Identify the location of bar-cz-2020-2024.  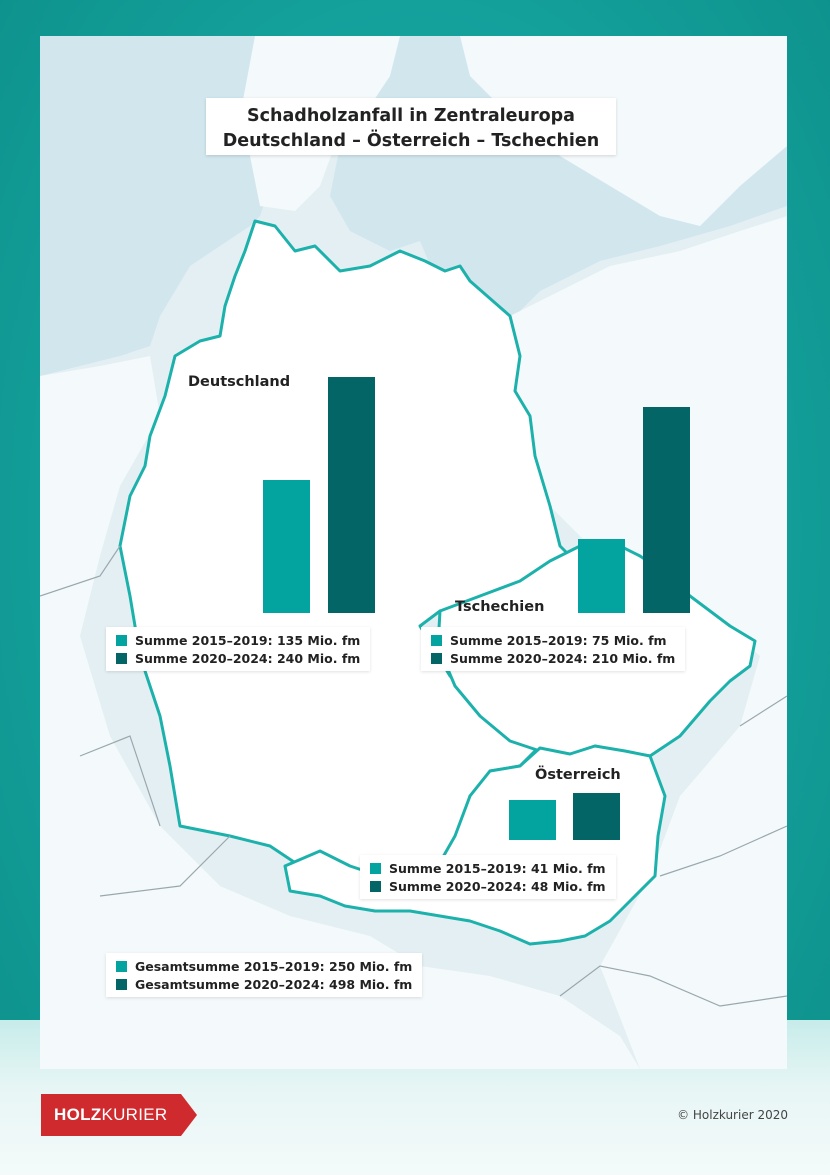
(666, 509).